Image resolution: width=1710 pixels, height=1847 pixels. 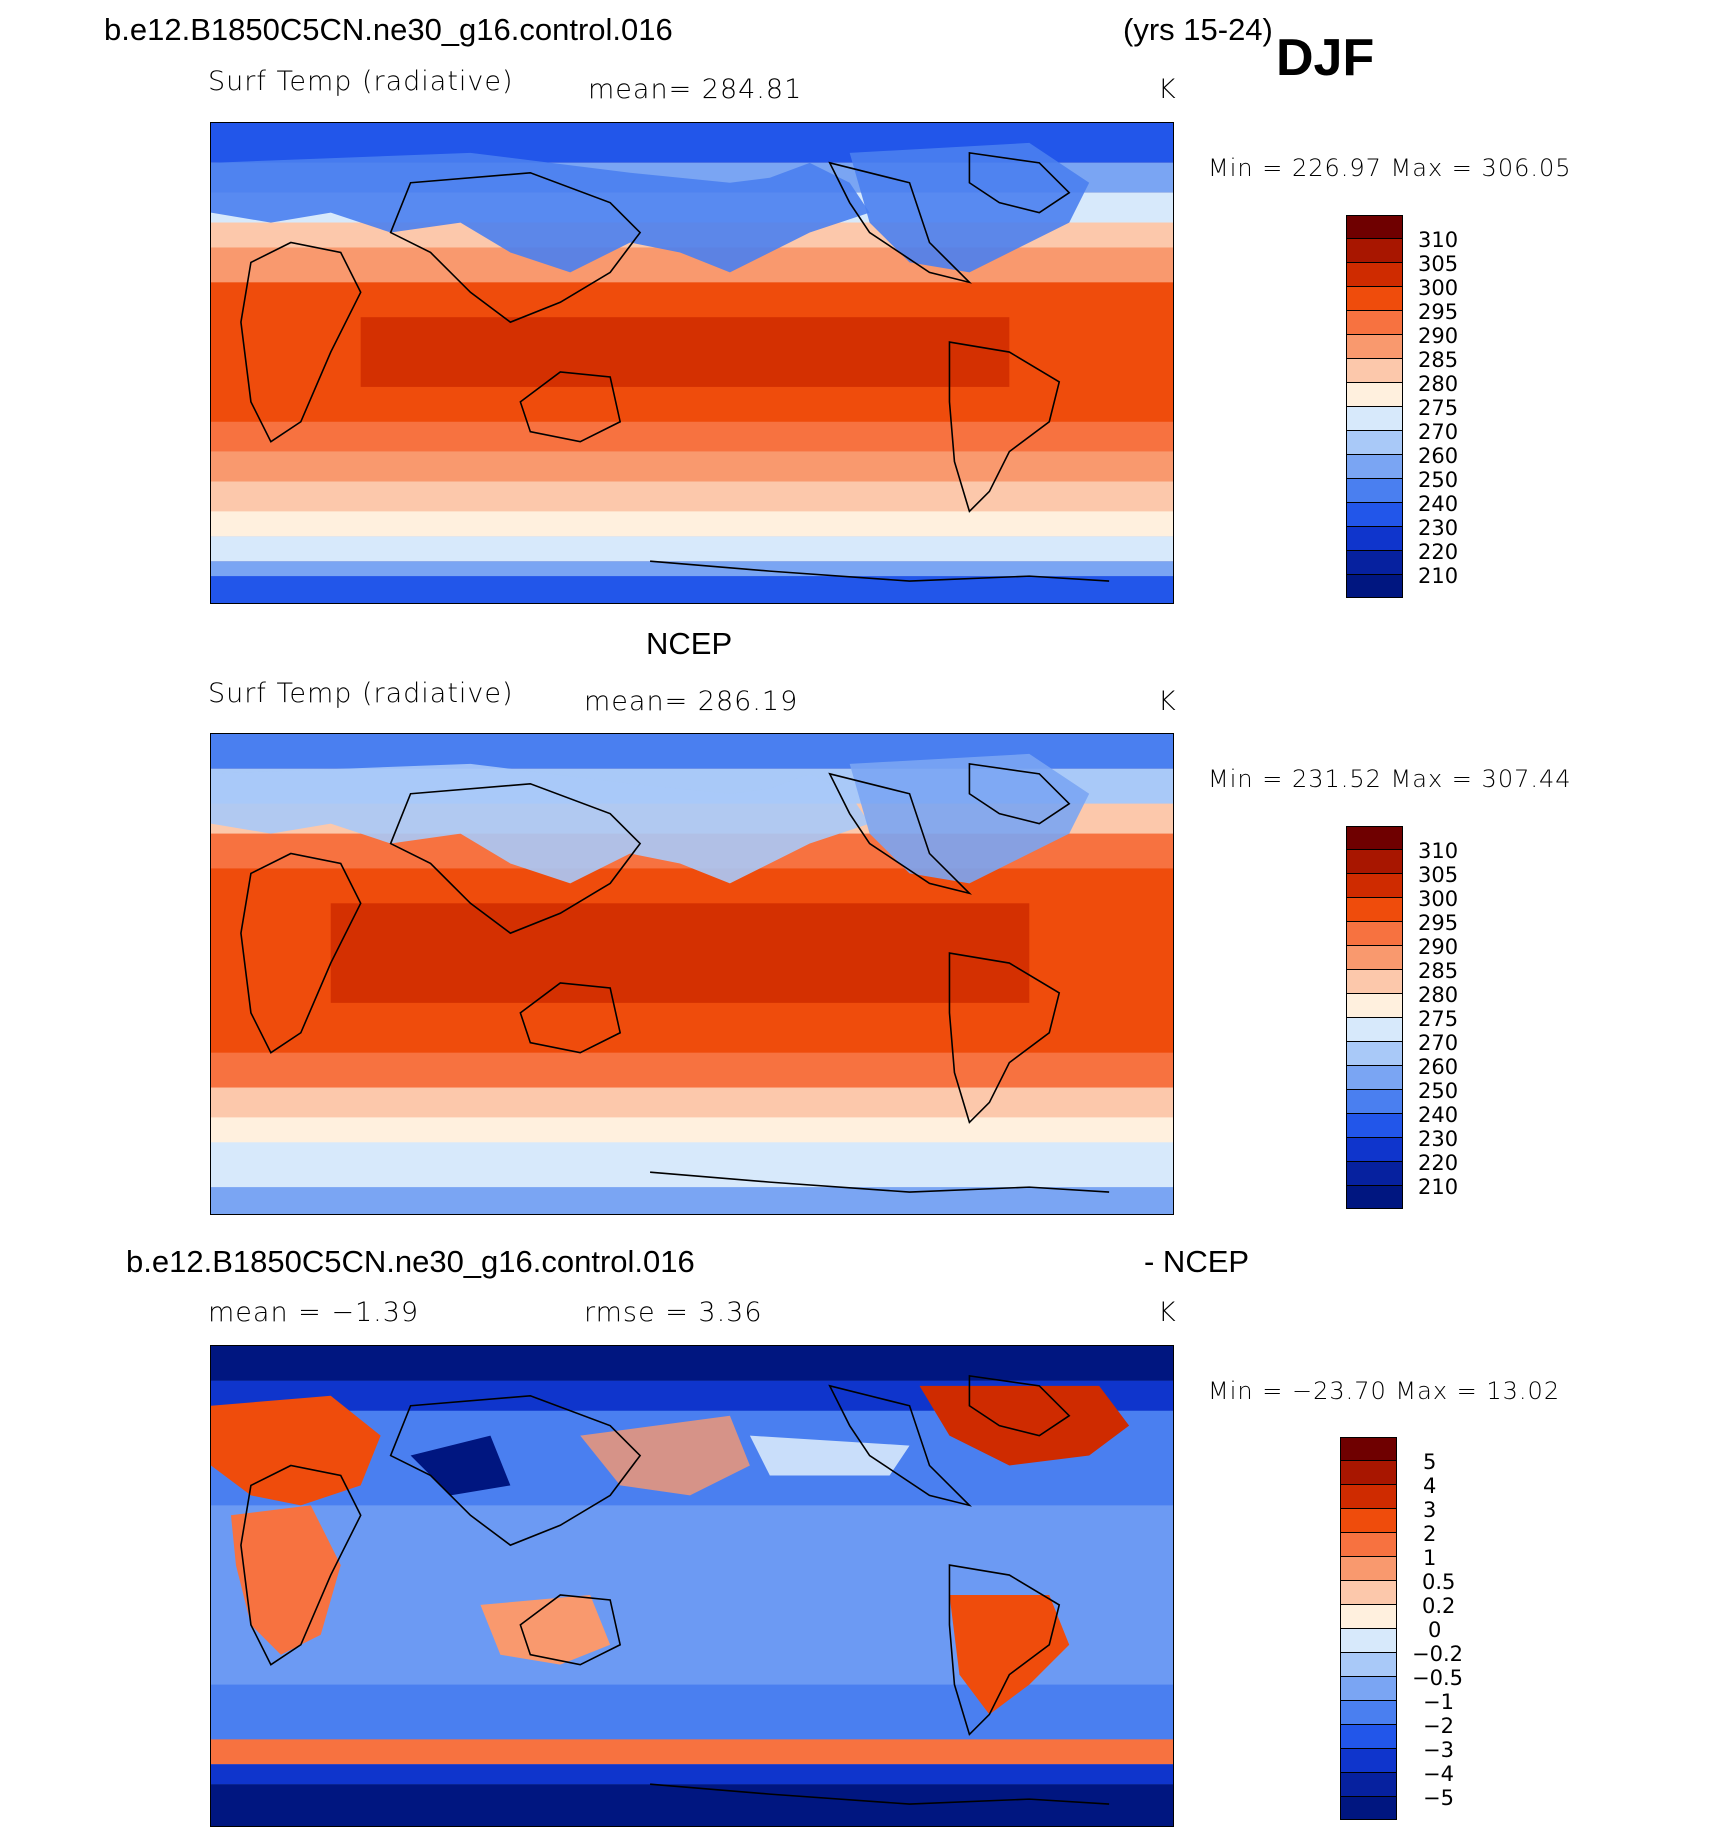 I want to click on colorbar-label: 0, so click(x=1435, y=1630).